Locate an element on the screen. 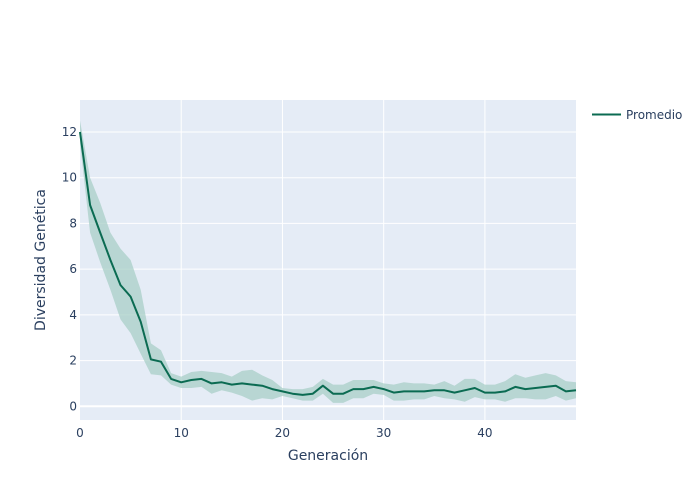 The height and width of the screenshot is (500, 700). x-tick-label: 30 is located at coordinates (383, 433).